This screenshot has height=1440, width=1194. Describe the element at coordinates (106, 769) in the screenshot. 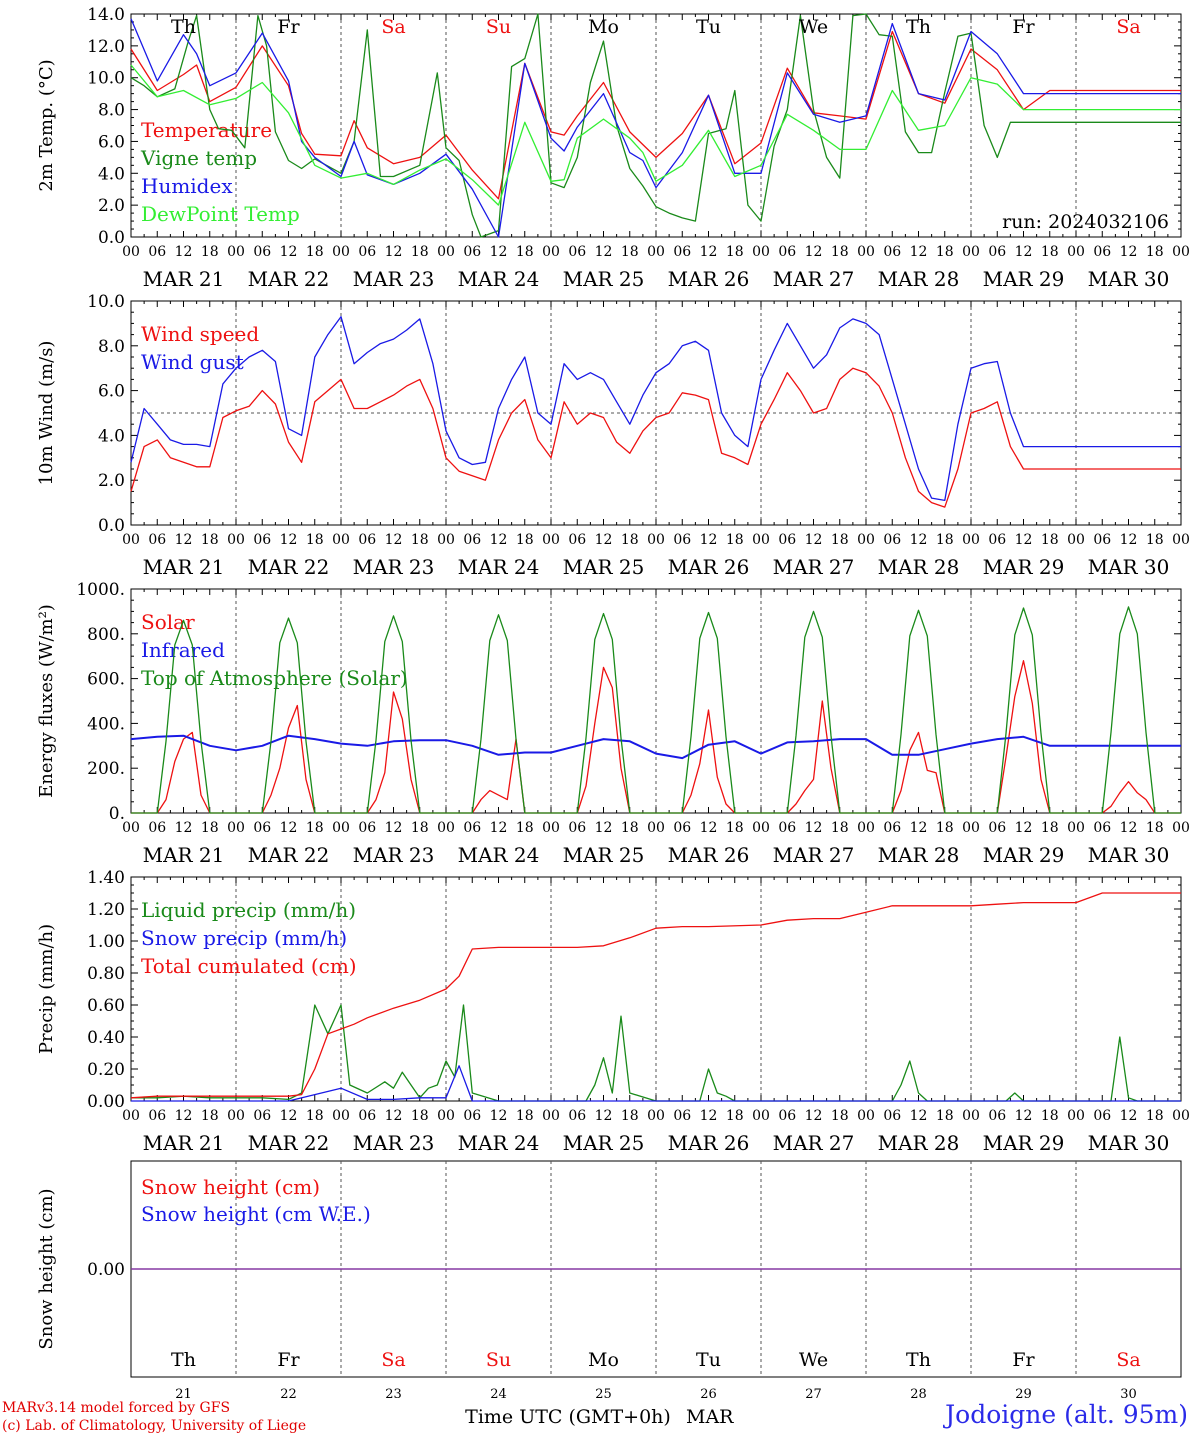

I see `energy-y-tick-label: 200.` at that location.